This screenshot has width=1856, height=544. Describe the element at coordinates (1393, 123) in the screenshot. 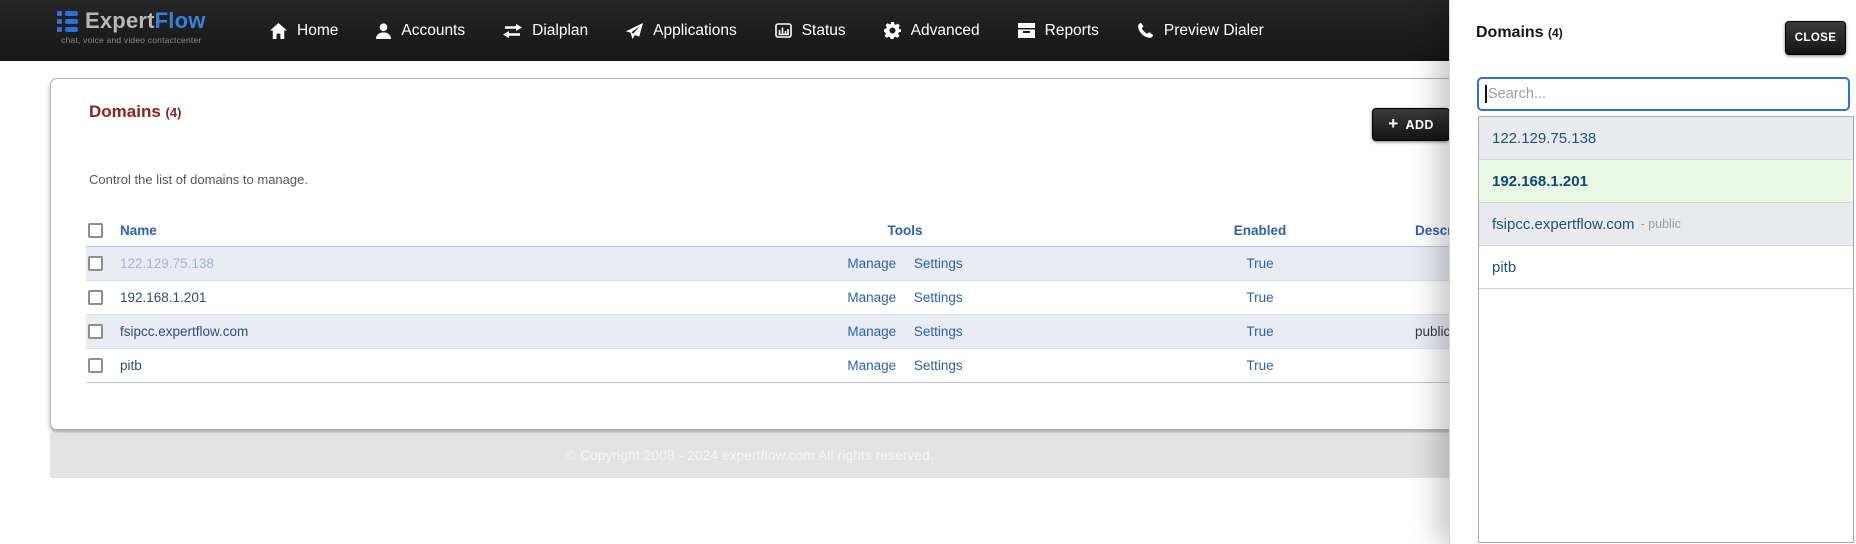

I see `plus-icon: +` at that location.